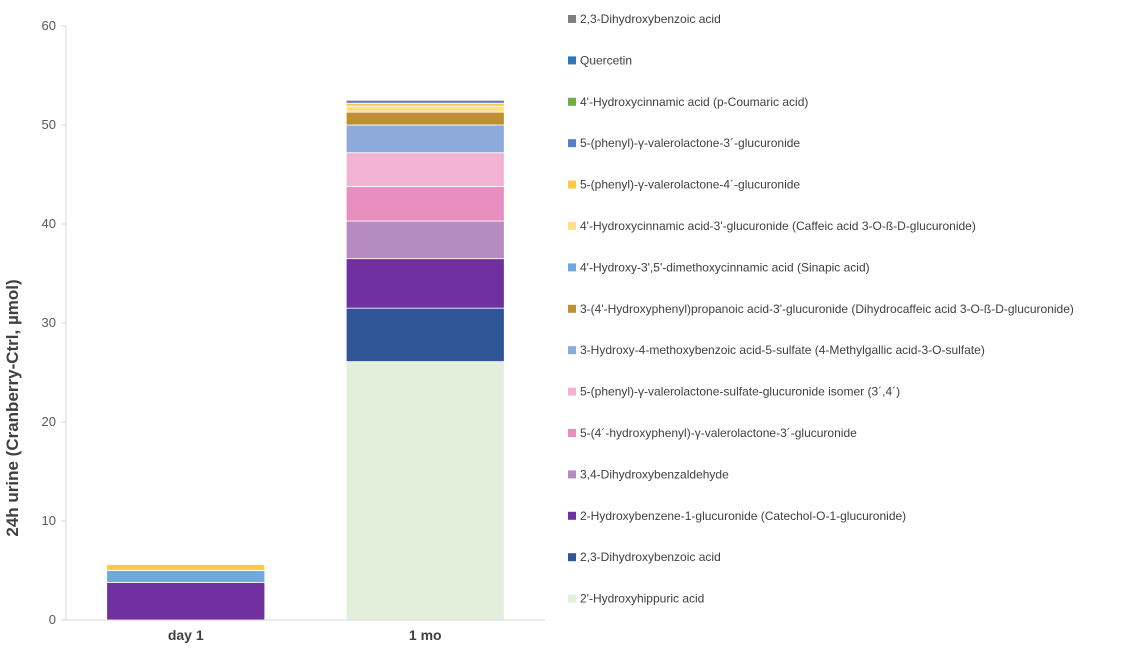 The width and height of the screenshot is (1121, 650). I want to click on legend-item: 2'-Hydroxyhippuric acid, so click(636, 599).